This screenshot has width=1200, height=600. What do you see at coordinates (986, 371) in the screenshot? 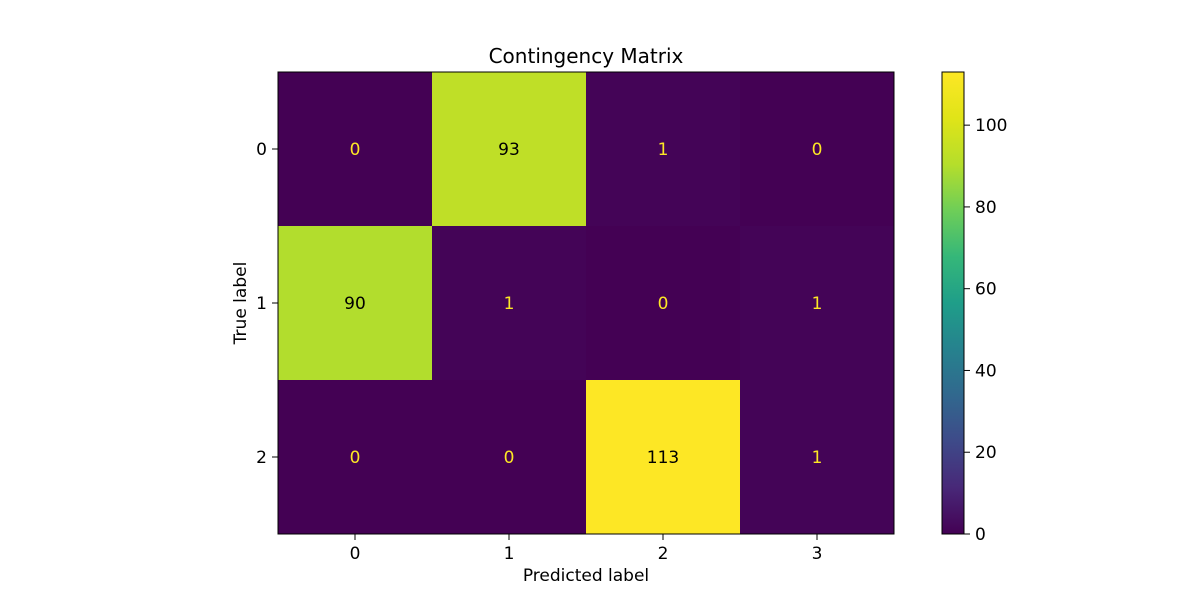
I see `colorbar-tick-label: 40` at bounding box center [986, 371].